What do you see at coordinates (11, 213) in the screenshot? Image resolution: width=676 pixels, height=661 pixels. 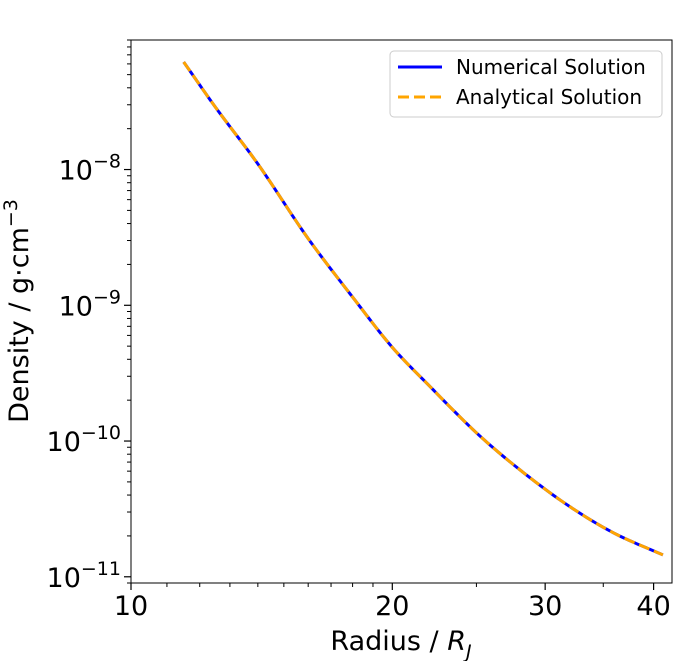 I see `y-axis-label-superscript: −3` at bounding box center [11, 213].